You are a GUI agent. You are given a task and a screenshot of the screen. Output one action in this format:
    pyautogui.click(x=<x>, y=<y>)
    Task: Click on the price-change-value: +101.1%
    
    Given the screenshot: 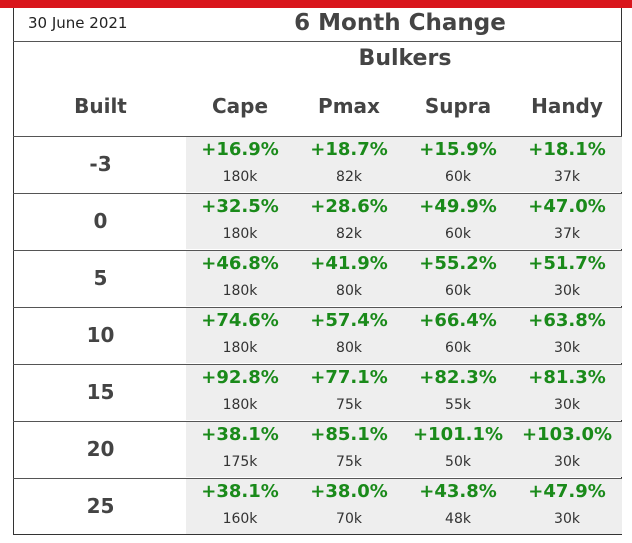 What is the action you would take?
    pyautogui.click(x=458, y=434)
    